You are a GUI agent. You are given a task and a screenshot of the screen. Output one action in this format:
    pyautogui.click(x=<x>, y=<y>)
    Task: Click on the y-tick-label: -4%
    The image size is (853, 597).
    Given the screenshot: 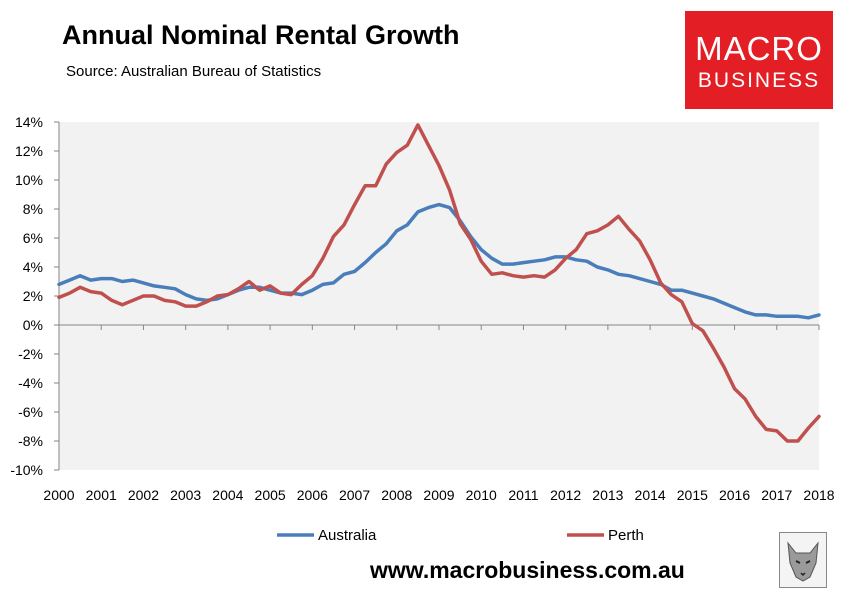 What is the action you would take?
    pyautogui.click(x=30, y=383)
    